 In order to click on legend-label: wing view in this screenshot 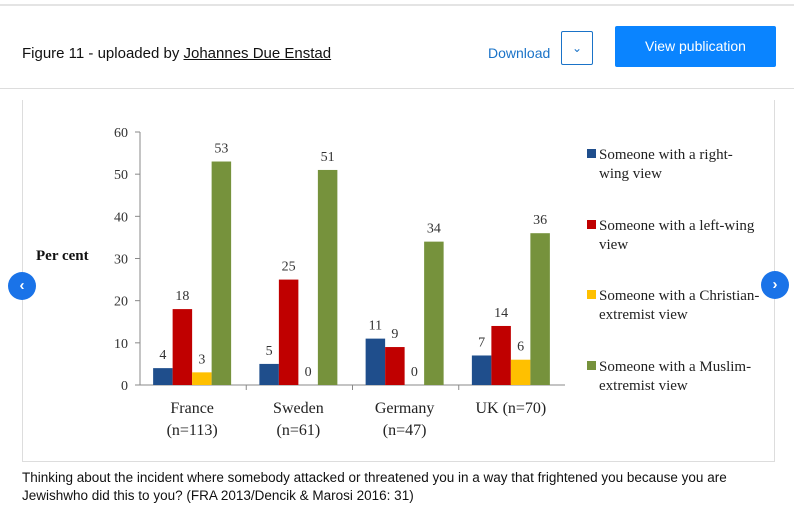, I will do `click(630, 174)`.